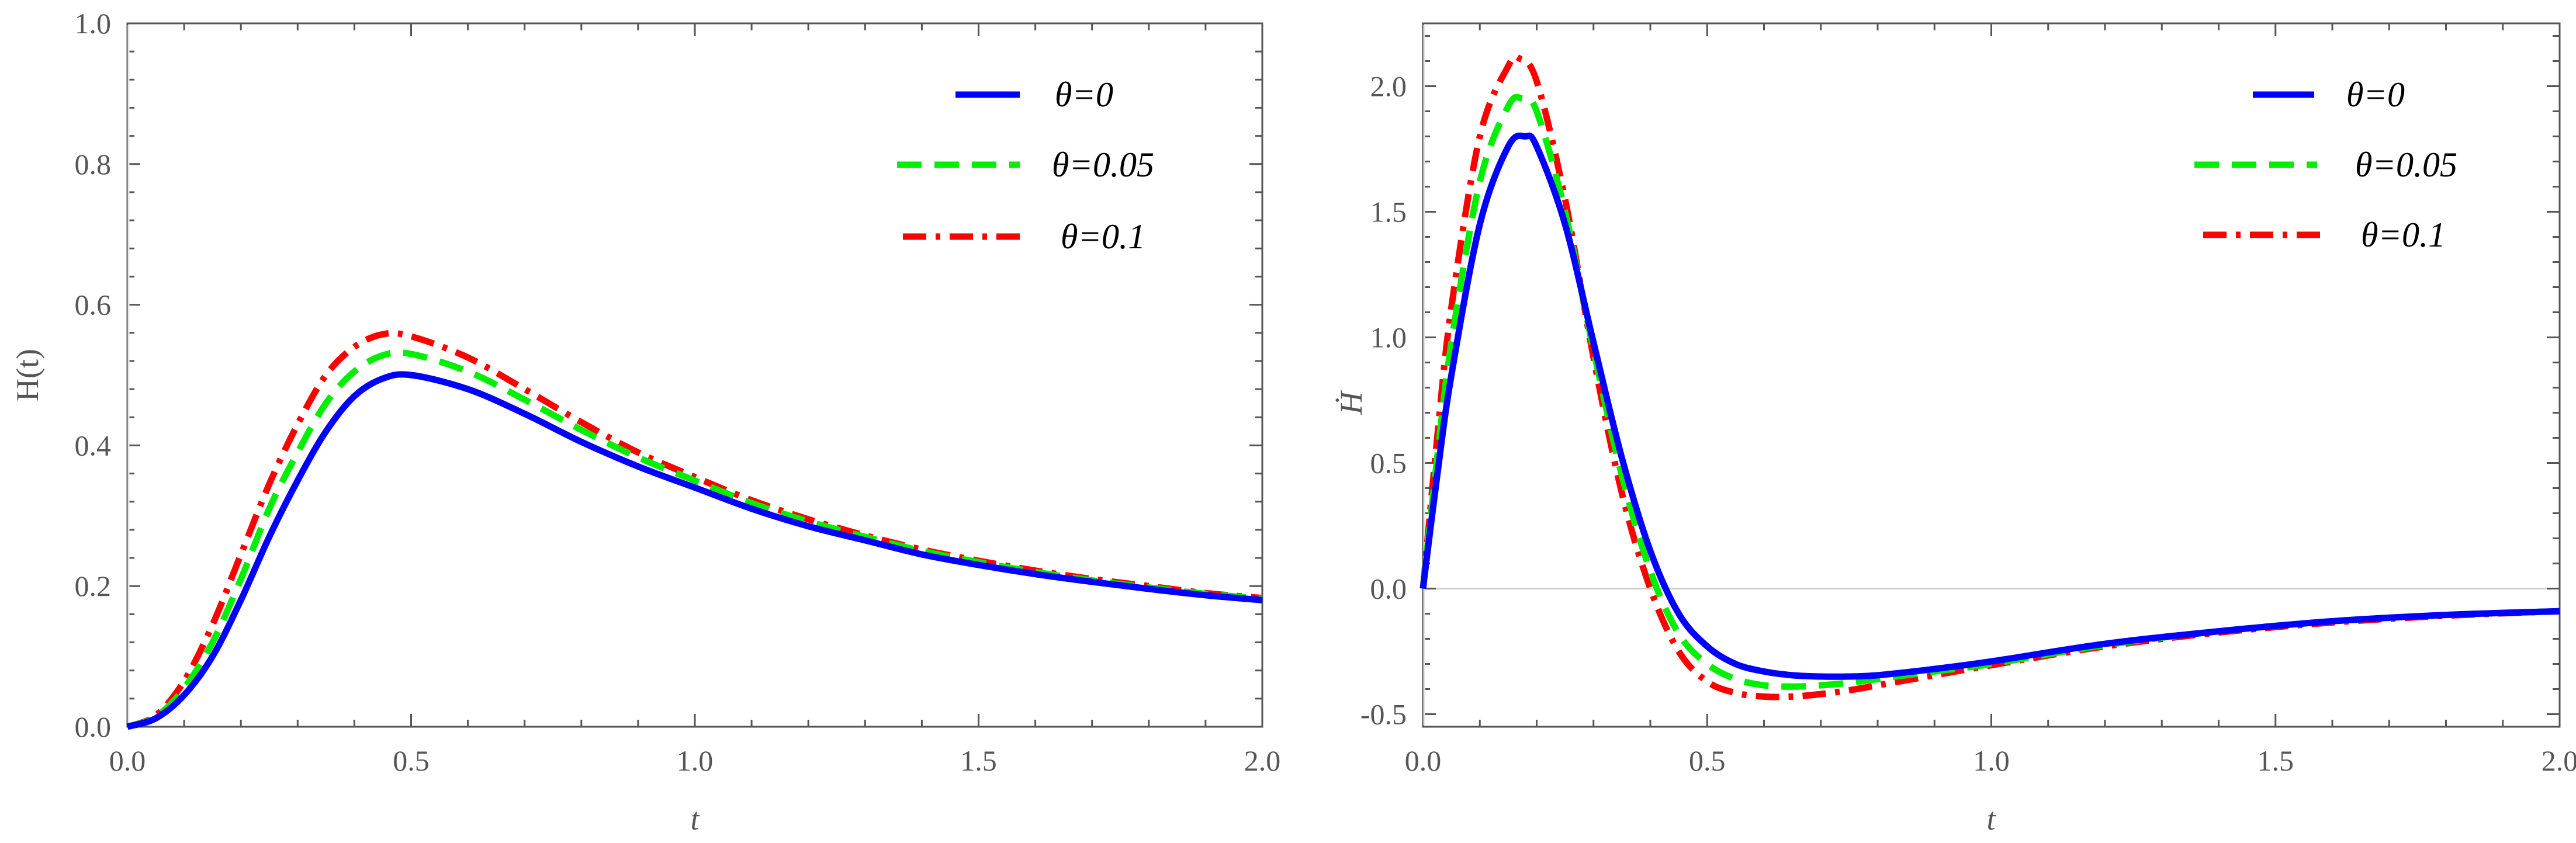 This screenshot has height=843, width=2576. Describe the element at coordinates (27, 375) in the screenshot. I see `left-y-axis-label: H(t)` at that location.